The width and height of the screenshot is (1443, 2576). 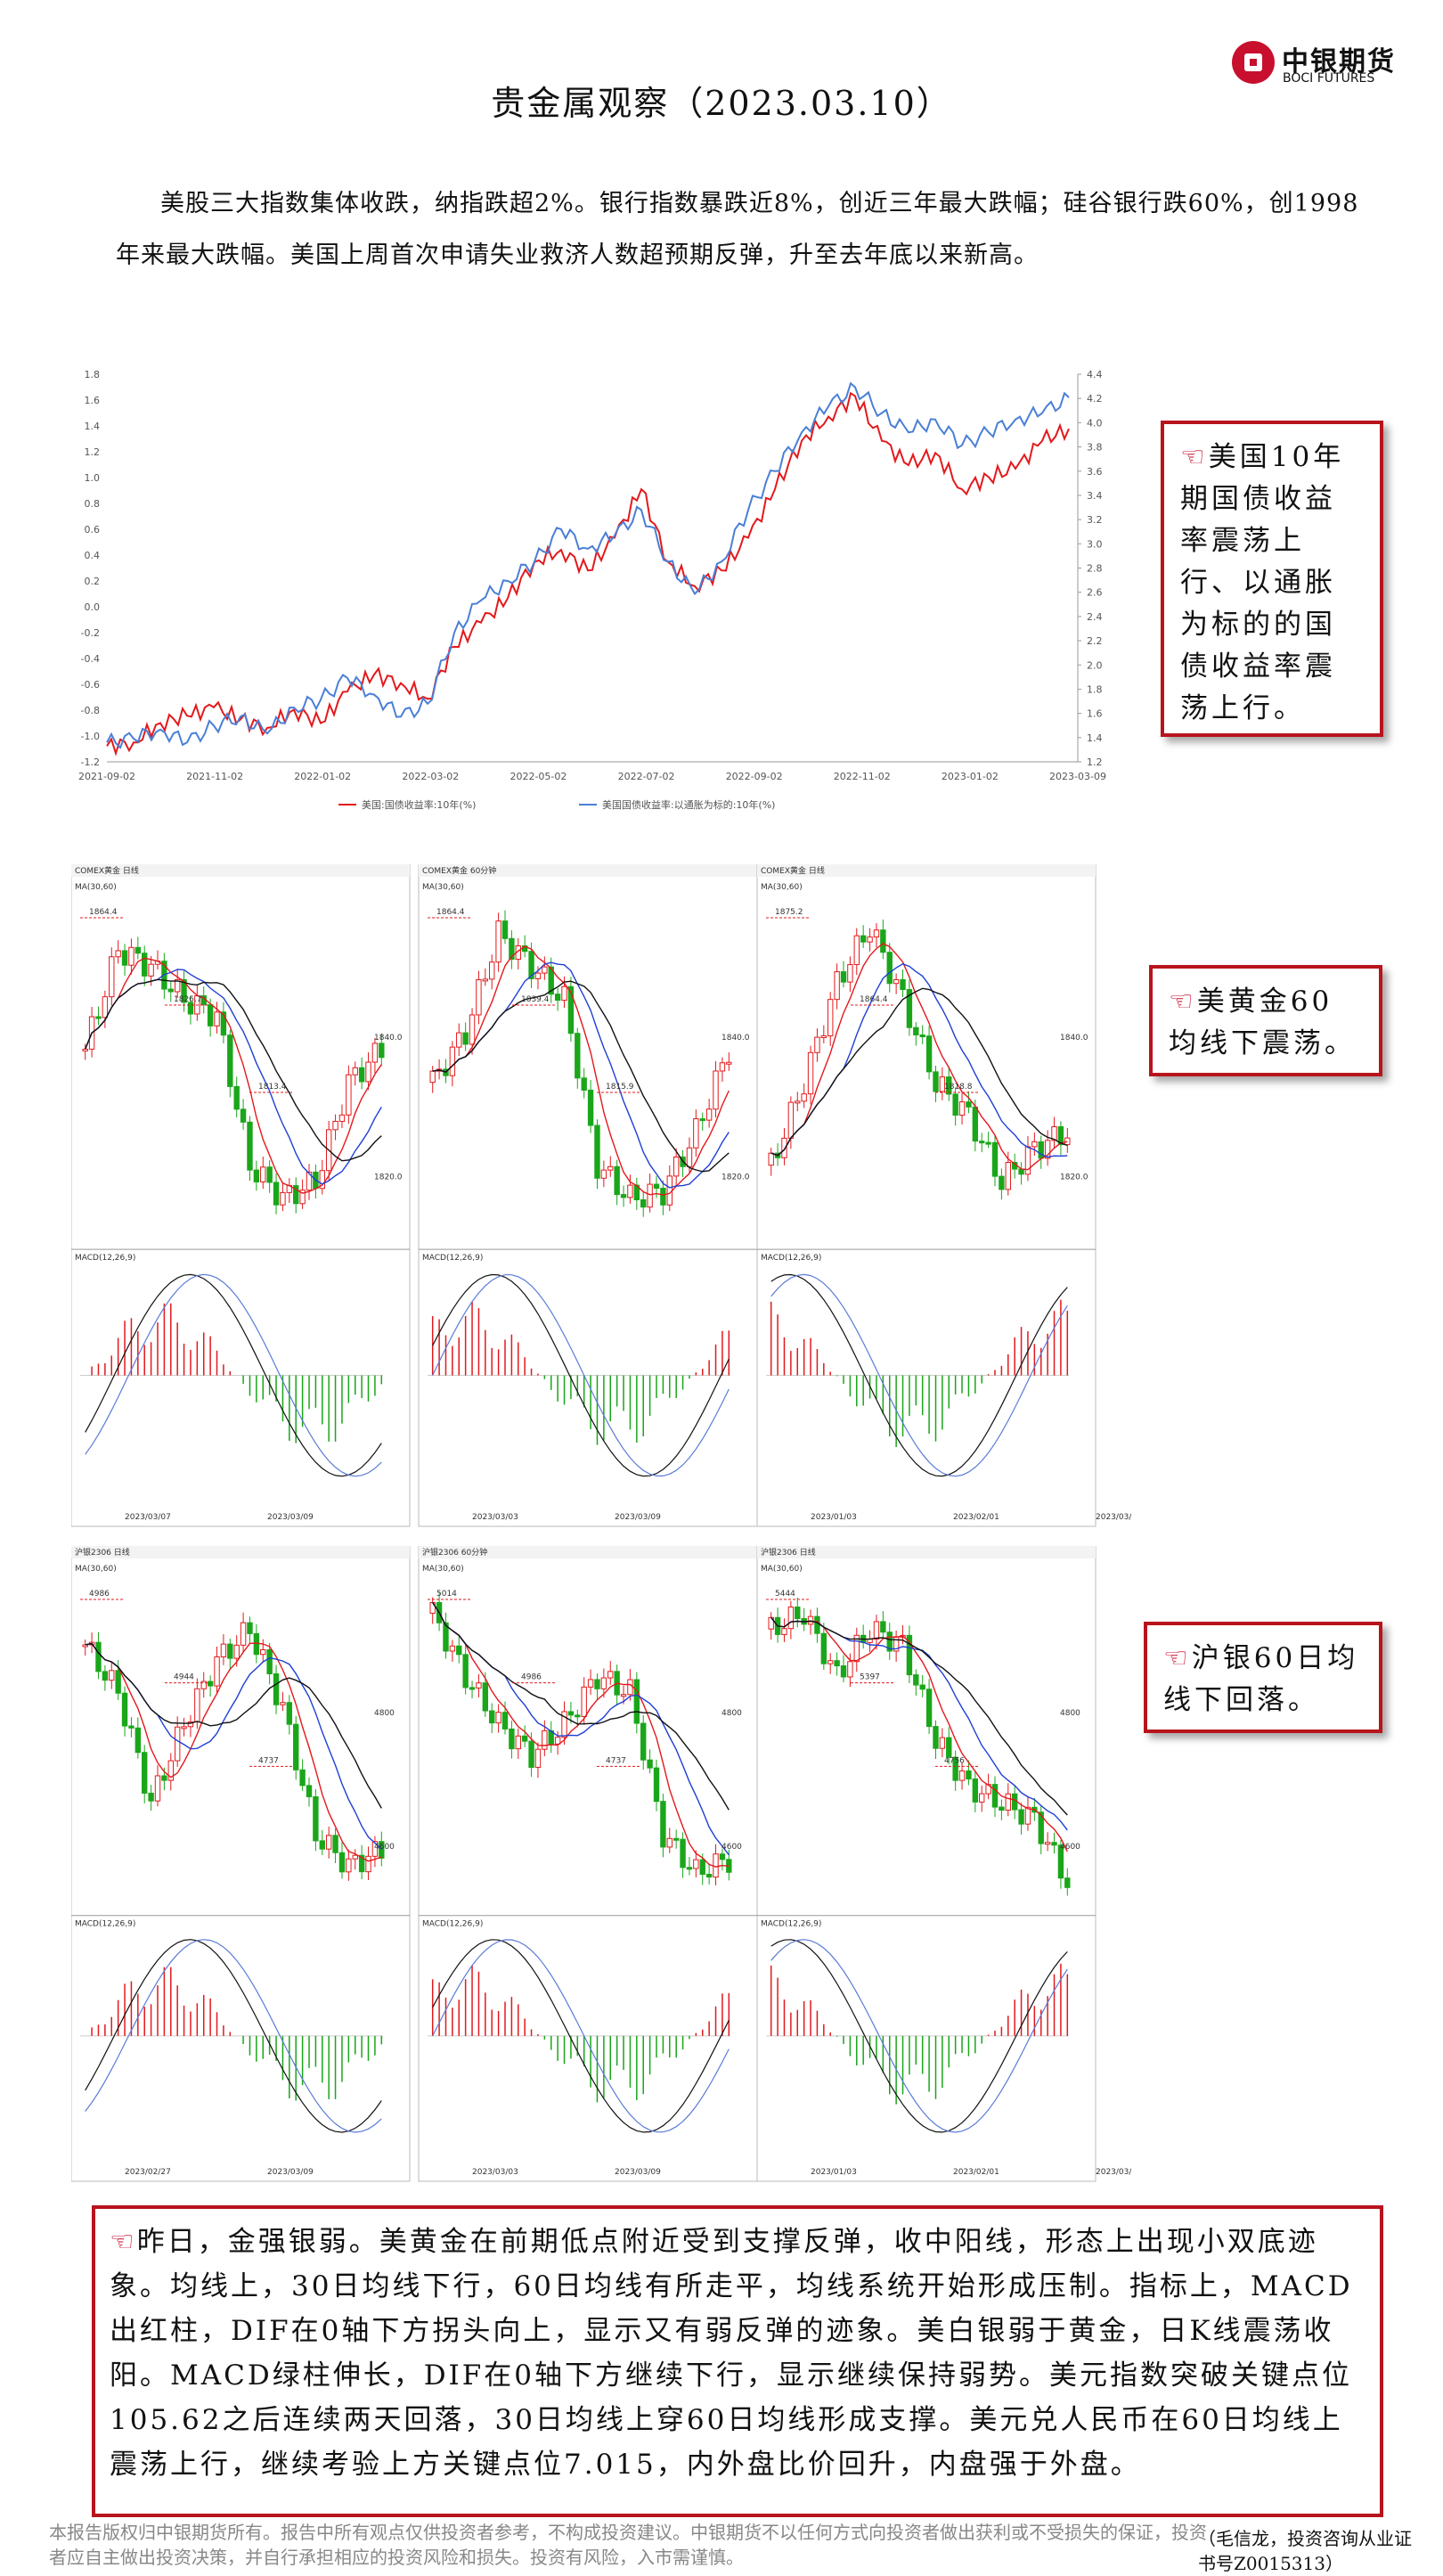 I want to click on right-tick-label: 2.4, so click(x=1095, y=617).